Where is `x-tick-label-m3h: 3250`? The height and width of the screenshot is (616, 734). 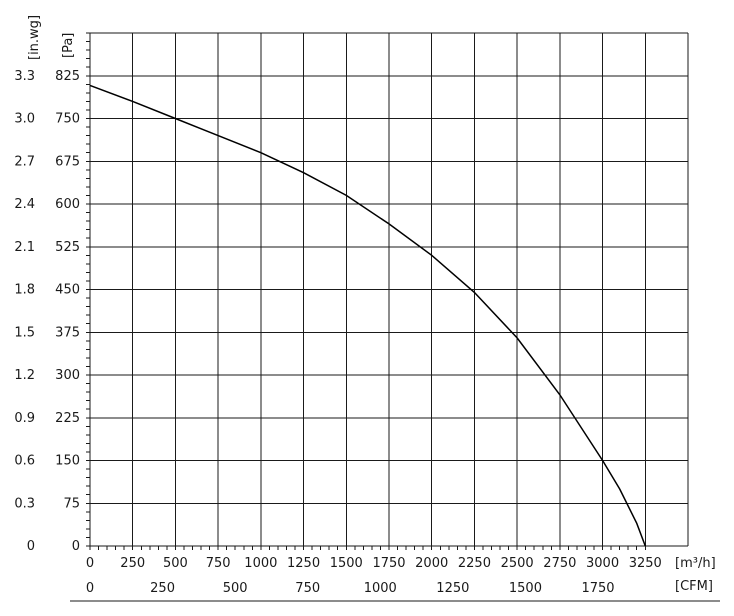
x-tick-label-m3h: 3250 is located at coordinates (645, 563).